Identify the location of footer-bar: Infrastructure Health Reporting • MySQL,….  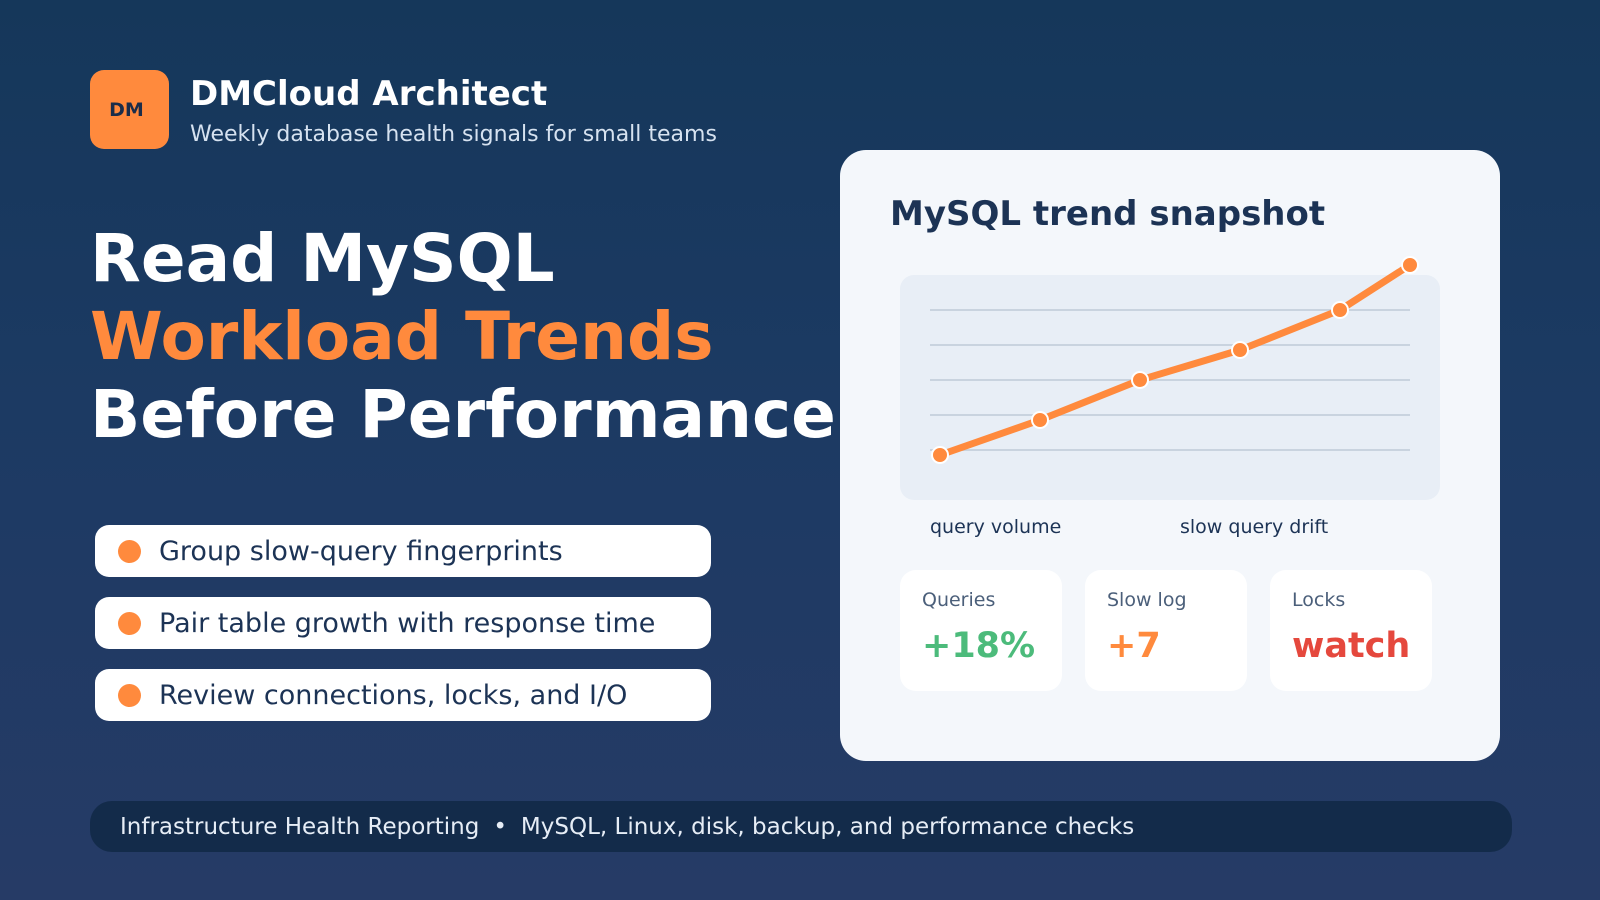
(801, 826).